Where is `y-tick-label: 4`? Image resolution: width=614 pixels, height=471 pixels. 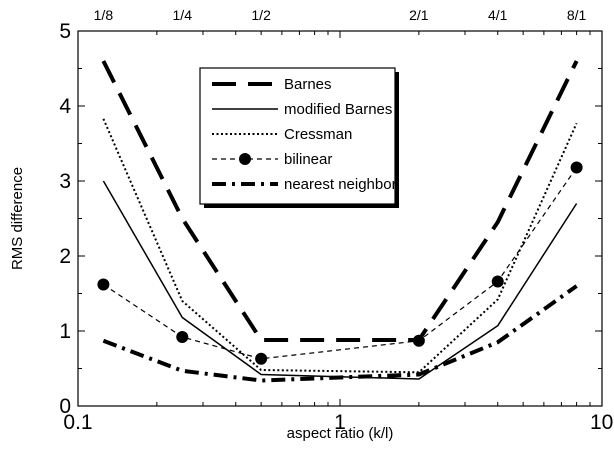
y-tick-label: 4 is located at coordinates (65, 106).